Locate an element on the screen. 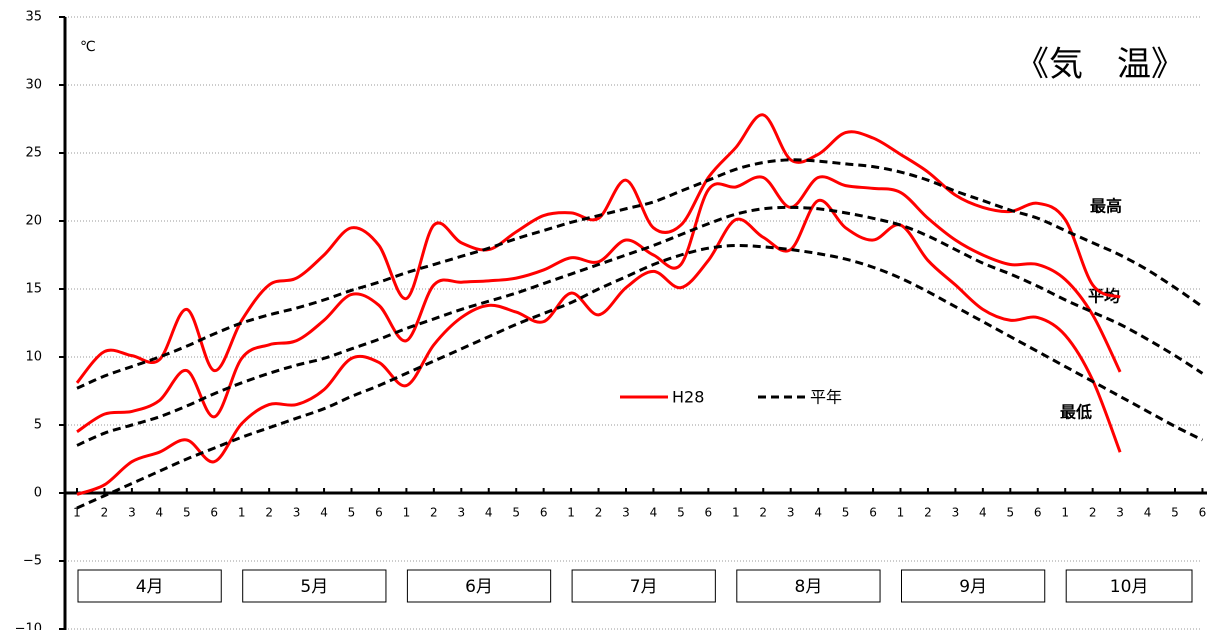 The image size is (1207, 630). month-label: 8月 is located at coordinates (809, 587).